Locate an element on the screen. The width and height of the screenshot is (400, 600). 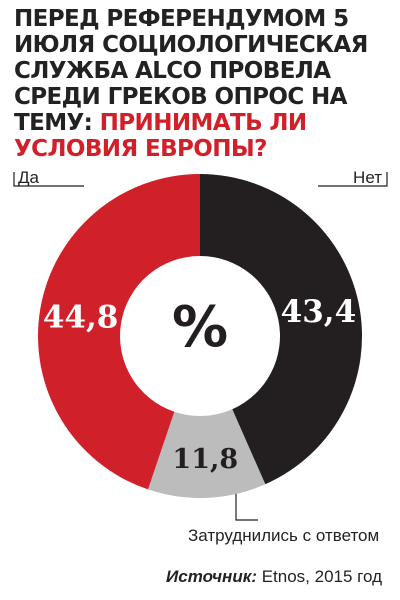
source-text: Etnos, 2015 год is located at coordinates (319, 576).